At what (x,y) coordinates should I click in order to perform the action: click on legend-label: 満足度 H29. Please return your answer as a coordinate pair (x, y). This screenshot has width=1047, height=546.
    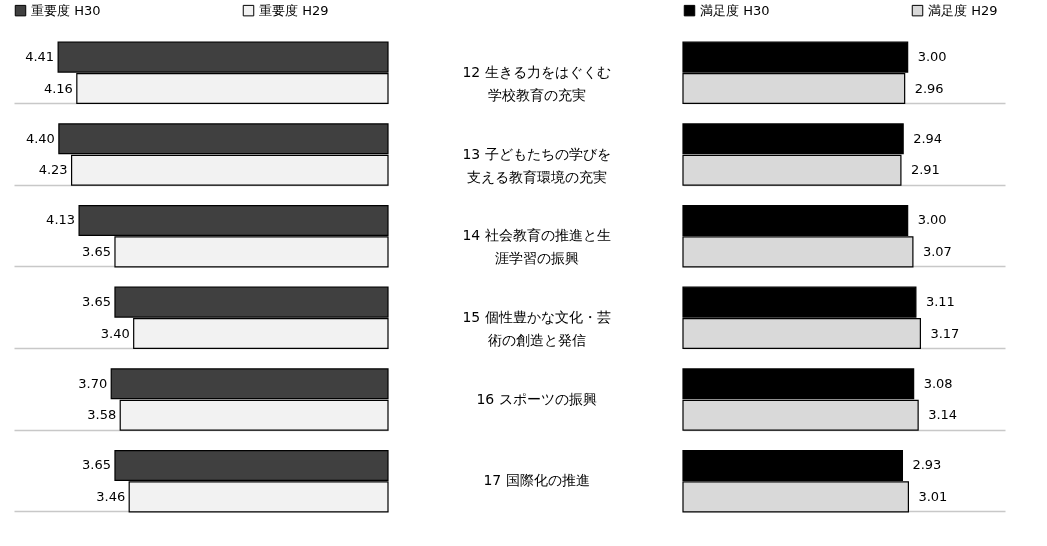
    Looking at the image, I should click on (963, 10).